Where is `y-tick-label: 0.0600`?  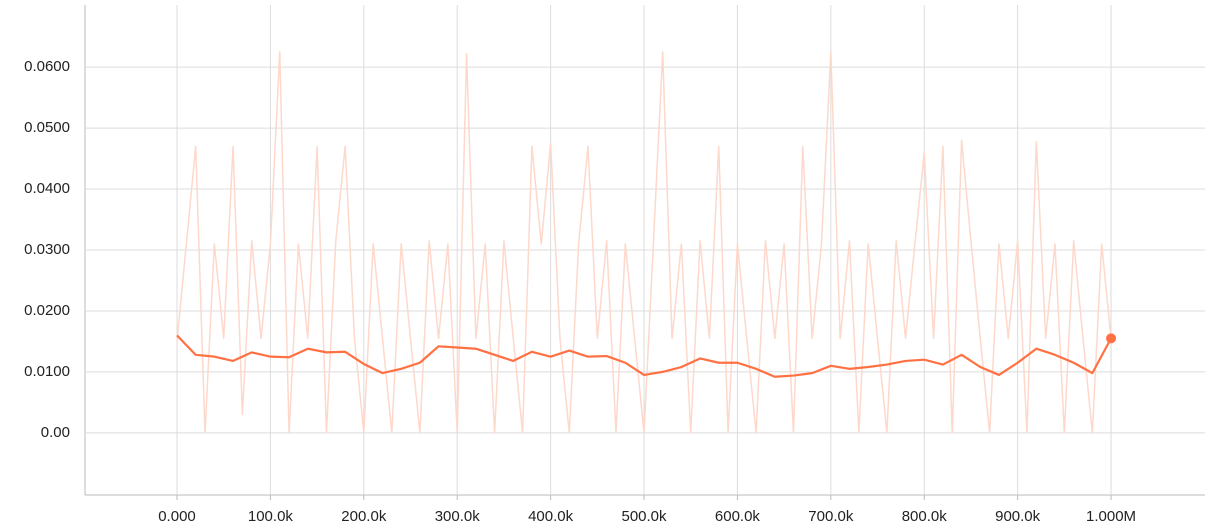 y-tick-label: 0.0600 is located at coordinates (47, 66).